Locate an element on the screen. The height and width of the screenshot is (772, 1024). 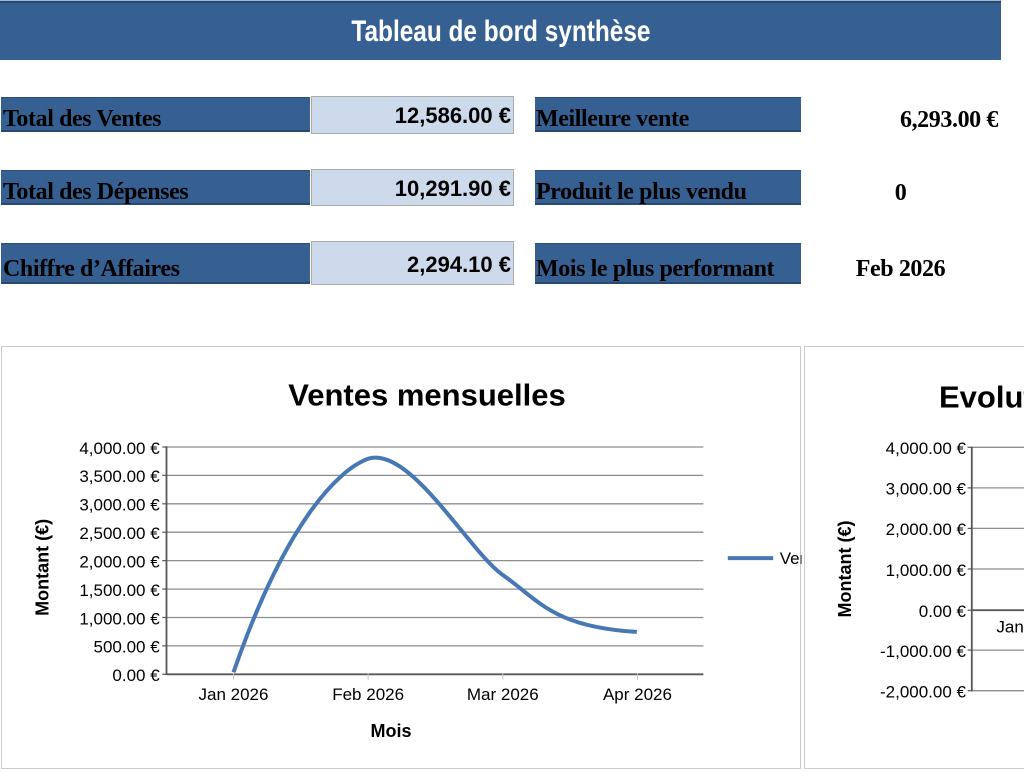
svg-text: 500.00 € is located at coordinates (127, 647).